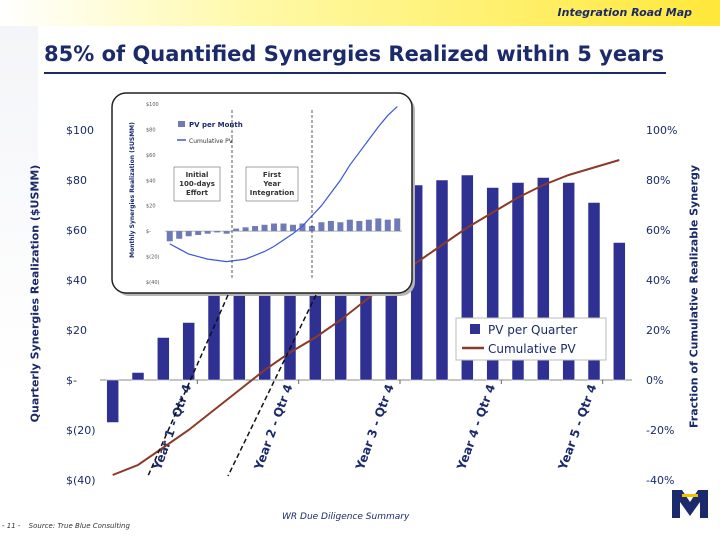 This screenshot has height=540, width=720. I want to click on inset-annotation-line: Year, so click(271, 184).